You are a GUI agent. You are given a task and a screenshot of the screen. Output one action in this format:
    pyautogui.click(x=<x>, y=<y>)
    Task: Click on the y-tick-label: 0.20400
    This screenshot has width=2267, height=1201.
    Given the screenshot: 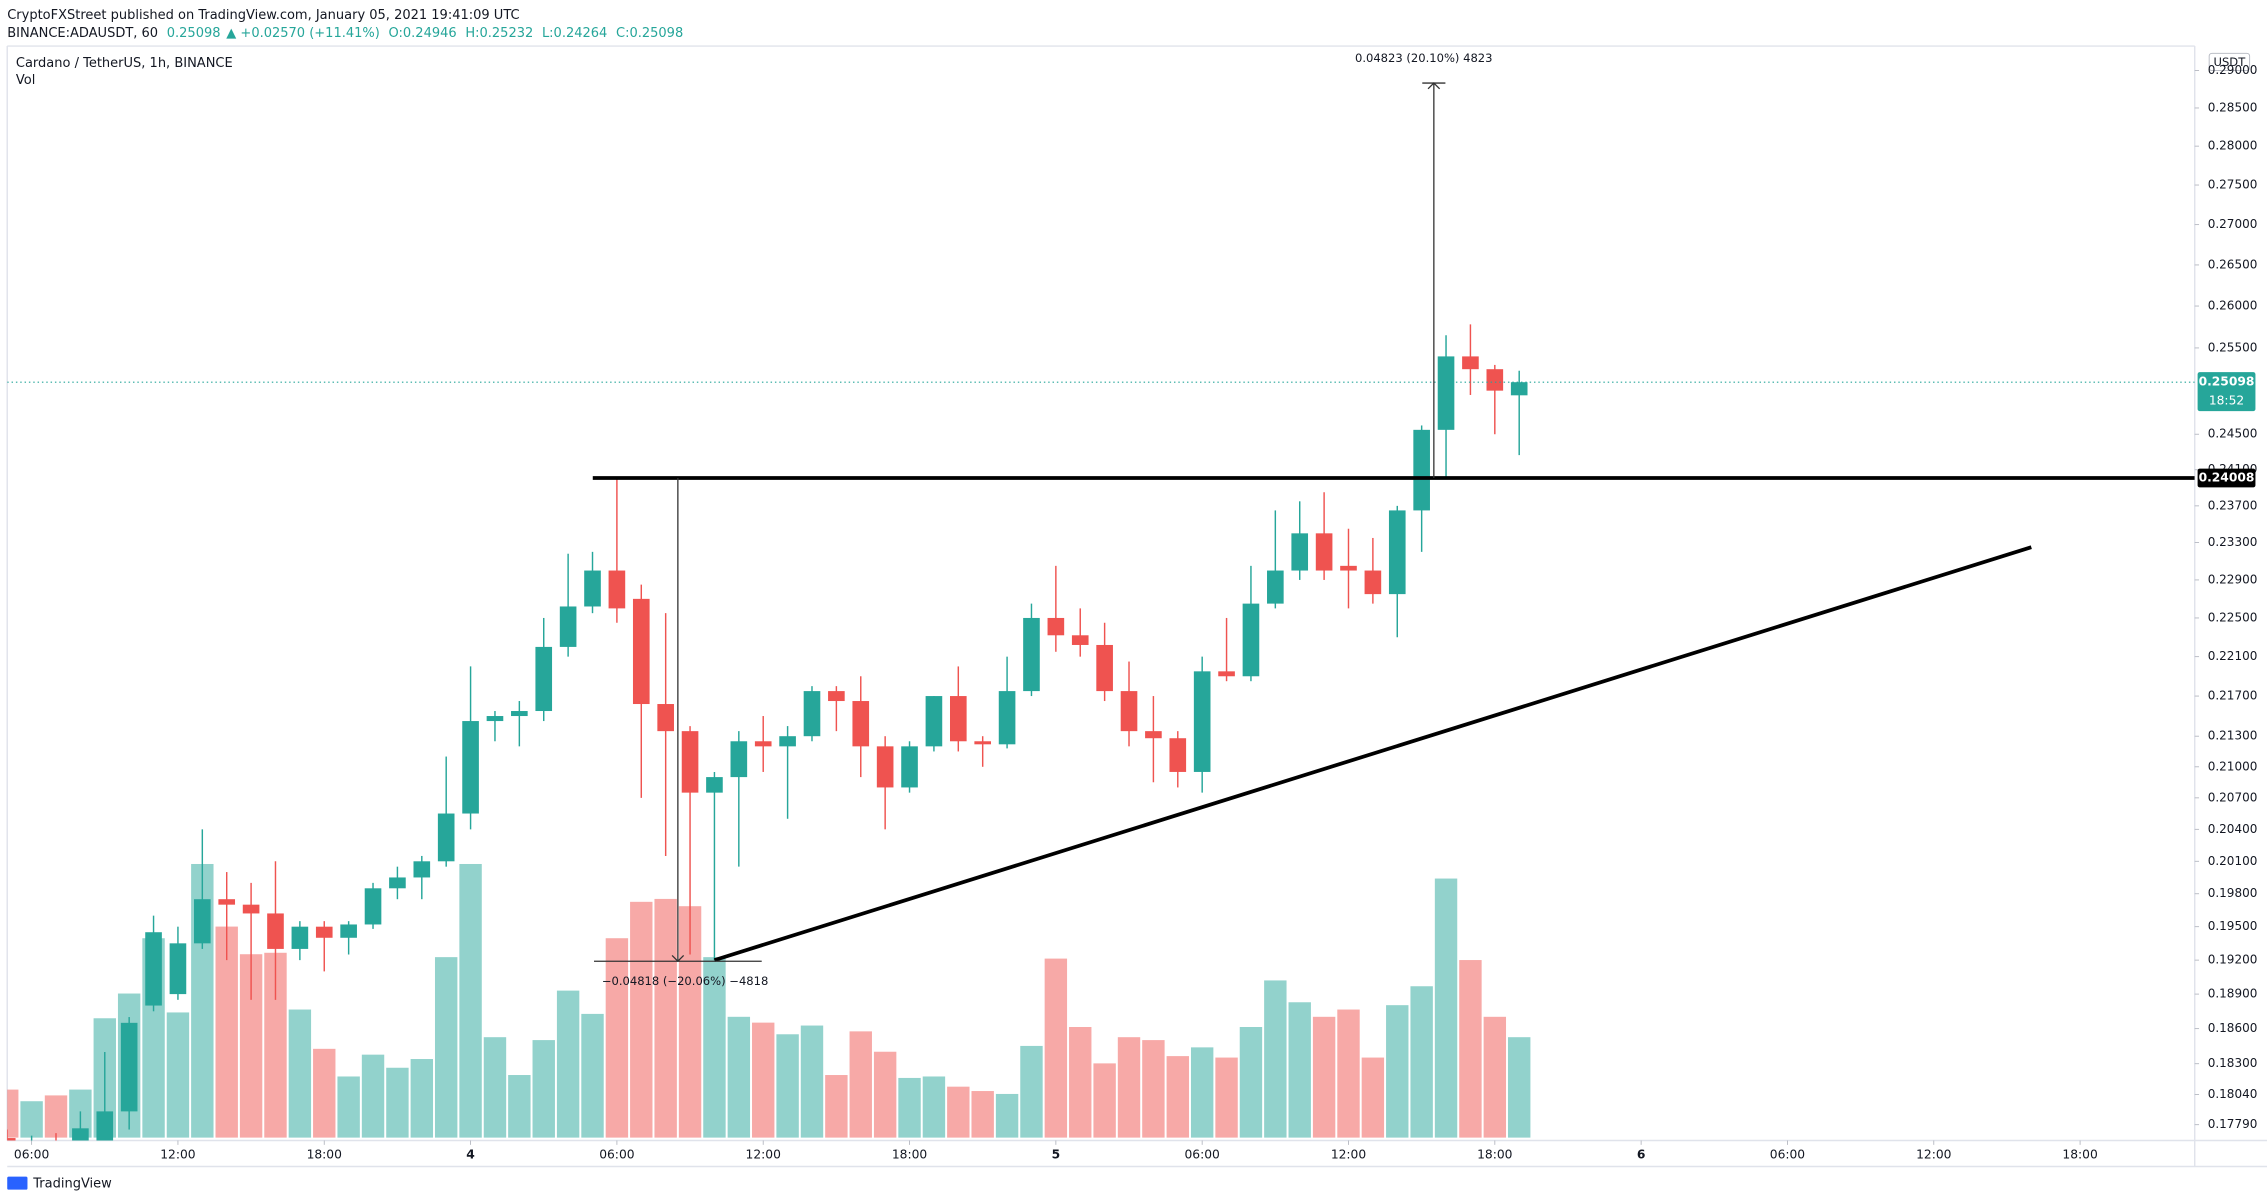 What is the action you would take?
    pyautogui.click(x=2233, y=829)
    